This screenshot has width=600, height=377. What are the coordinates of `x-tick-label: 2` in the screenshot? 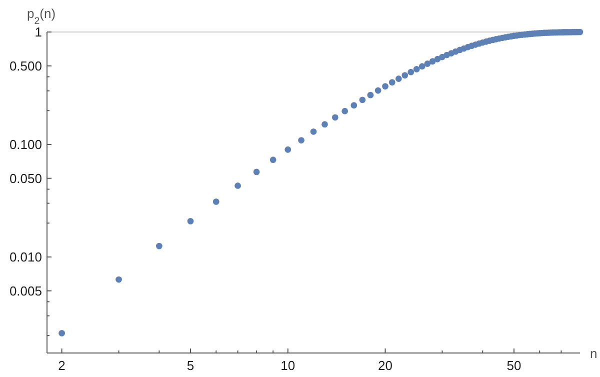 It's located at (62, 365).